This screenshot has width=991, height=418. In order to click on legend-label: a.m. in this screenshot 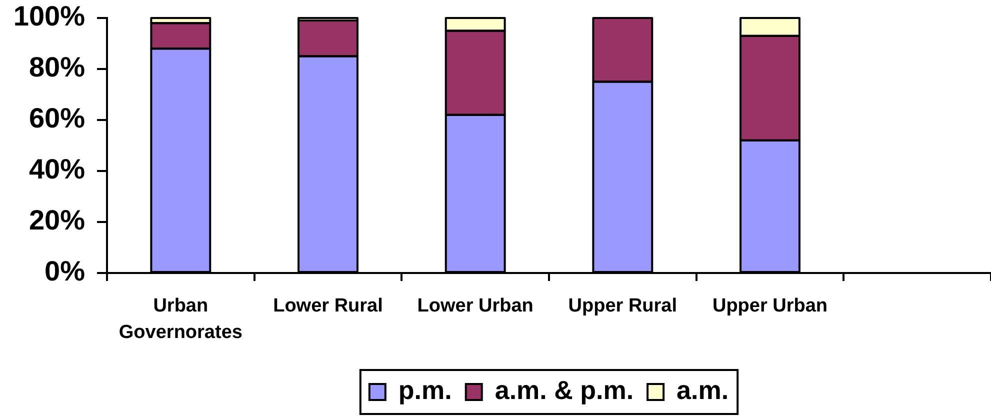, I will do `click(702, 390)`.